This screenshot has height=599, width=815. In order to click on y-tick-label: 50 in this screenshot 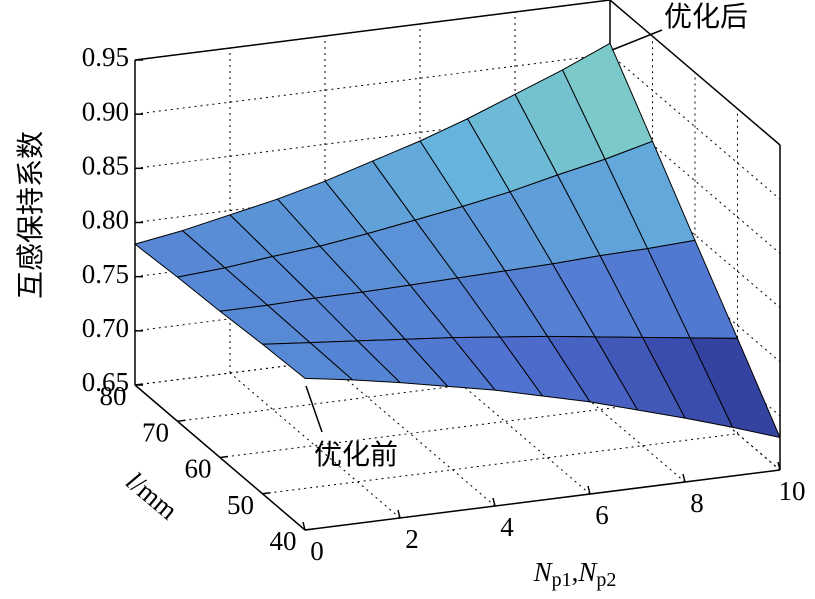, I will do `click(240, 505)`.